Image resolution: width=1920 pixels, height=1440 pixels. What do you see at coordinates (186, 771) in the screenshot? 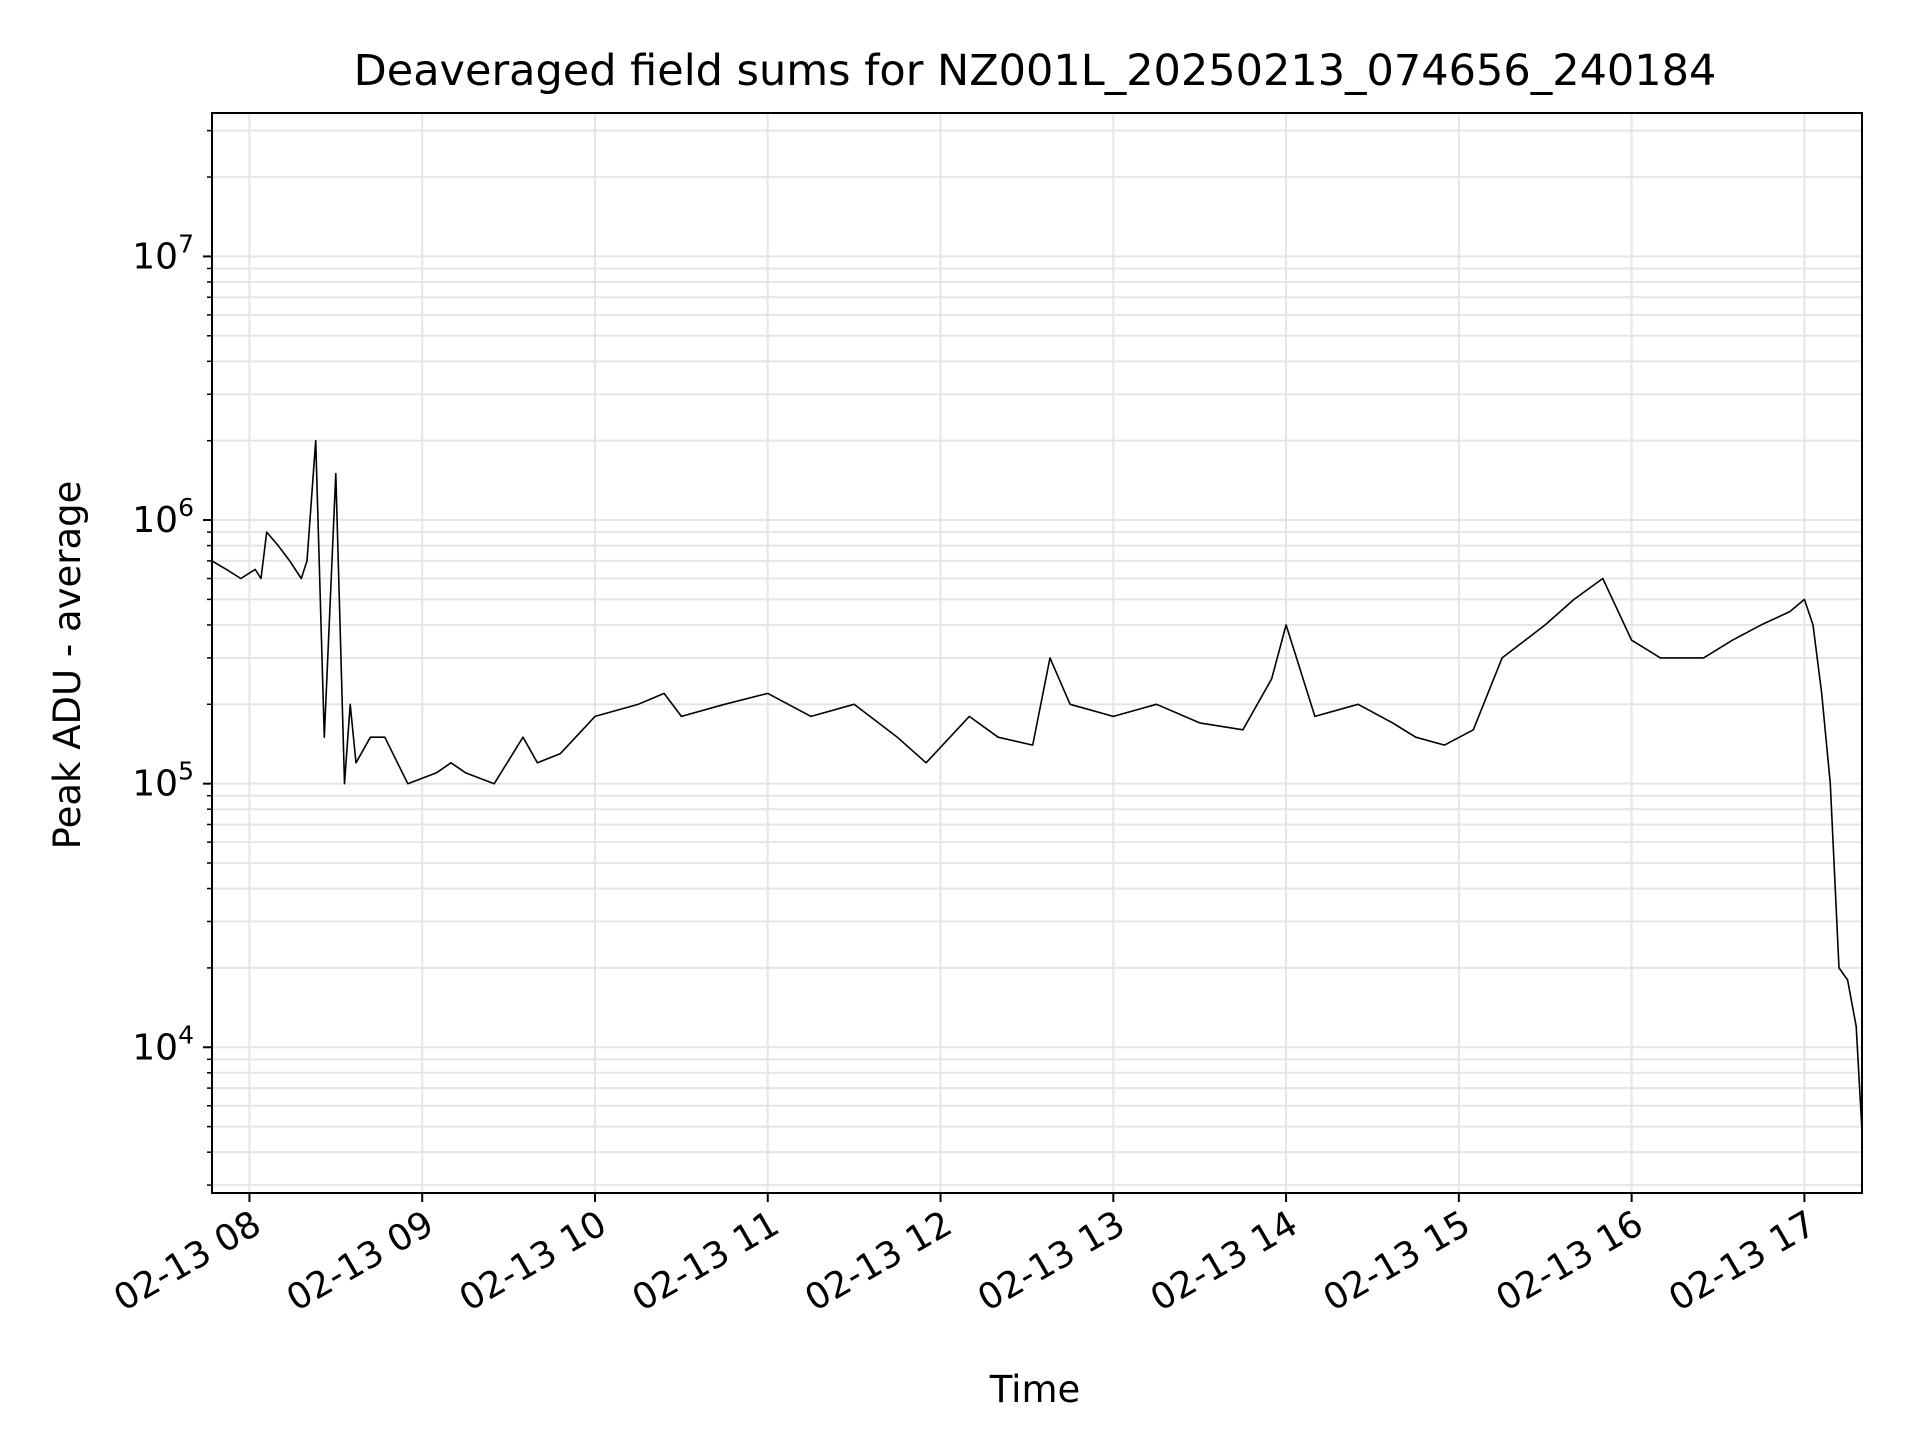
I see `y-tick-exponent: 5` at bounding box center [186, 771].